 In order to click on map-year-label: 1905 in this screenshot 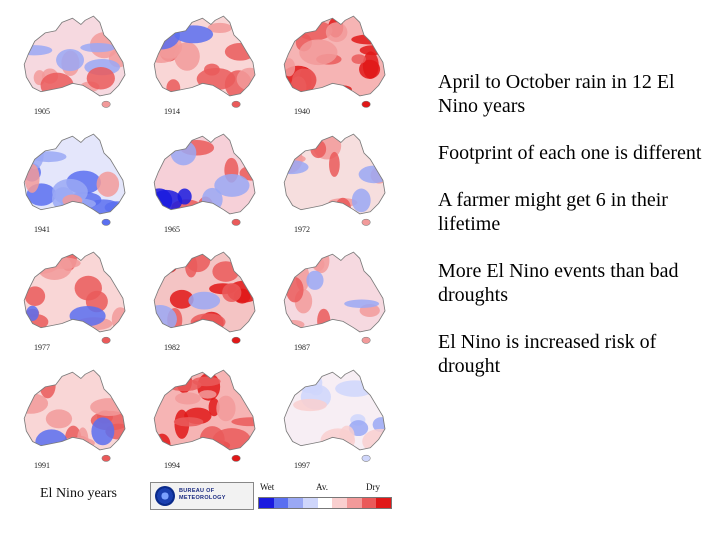, I will do `click(42, 111)`.